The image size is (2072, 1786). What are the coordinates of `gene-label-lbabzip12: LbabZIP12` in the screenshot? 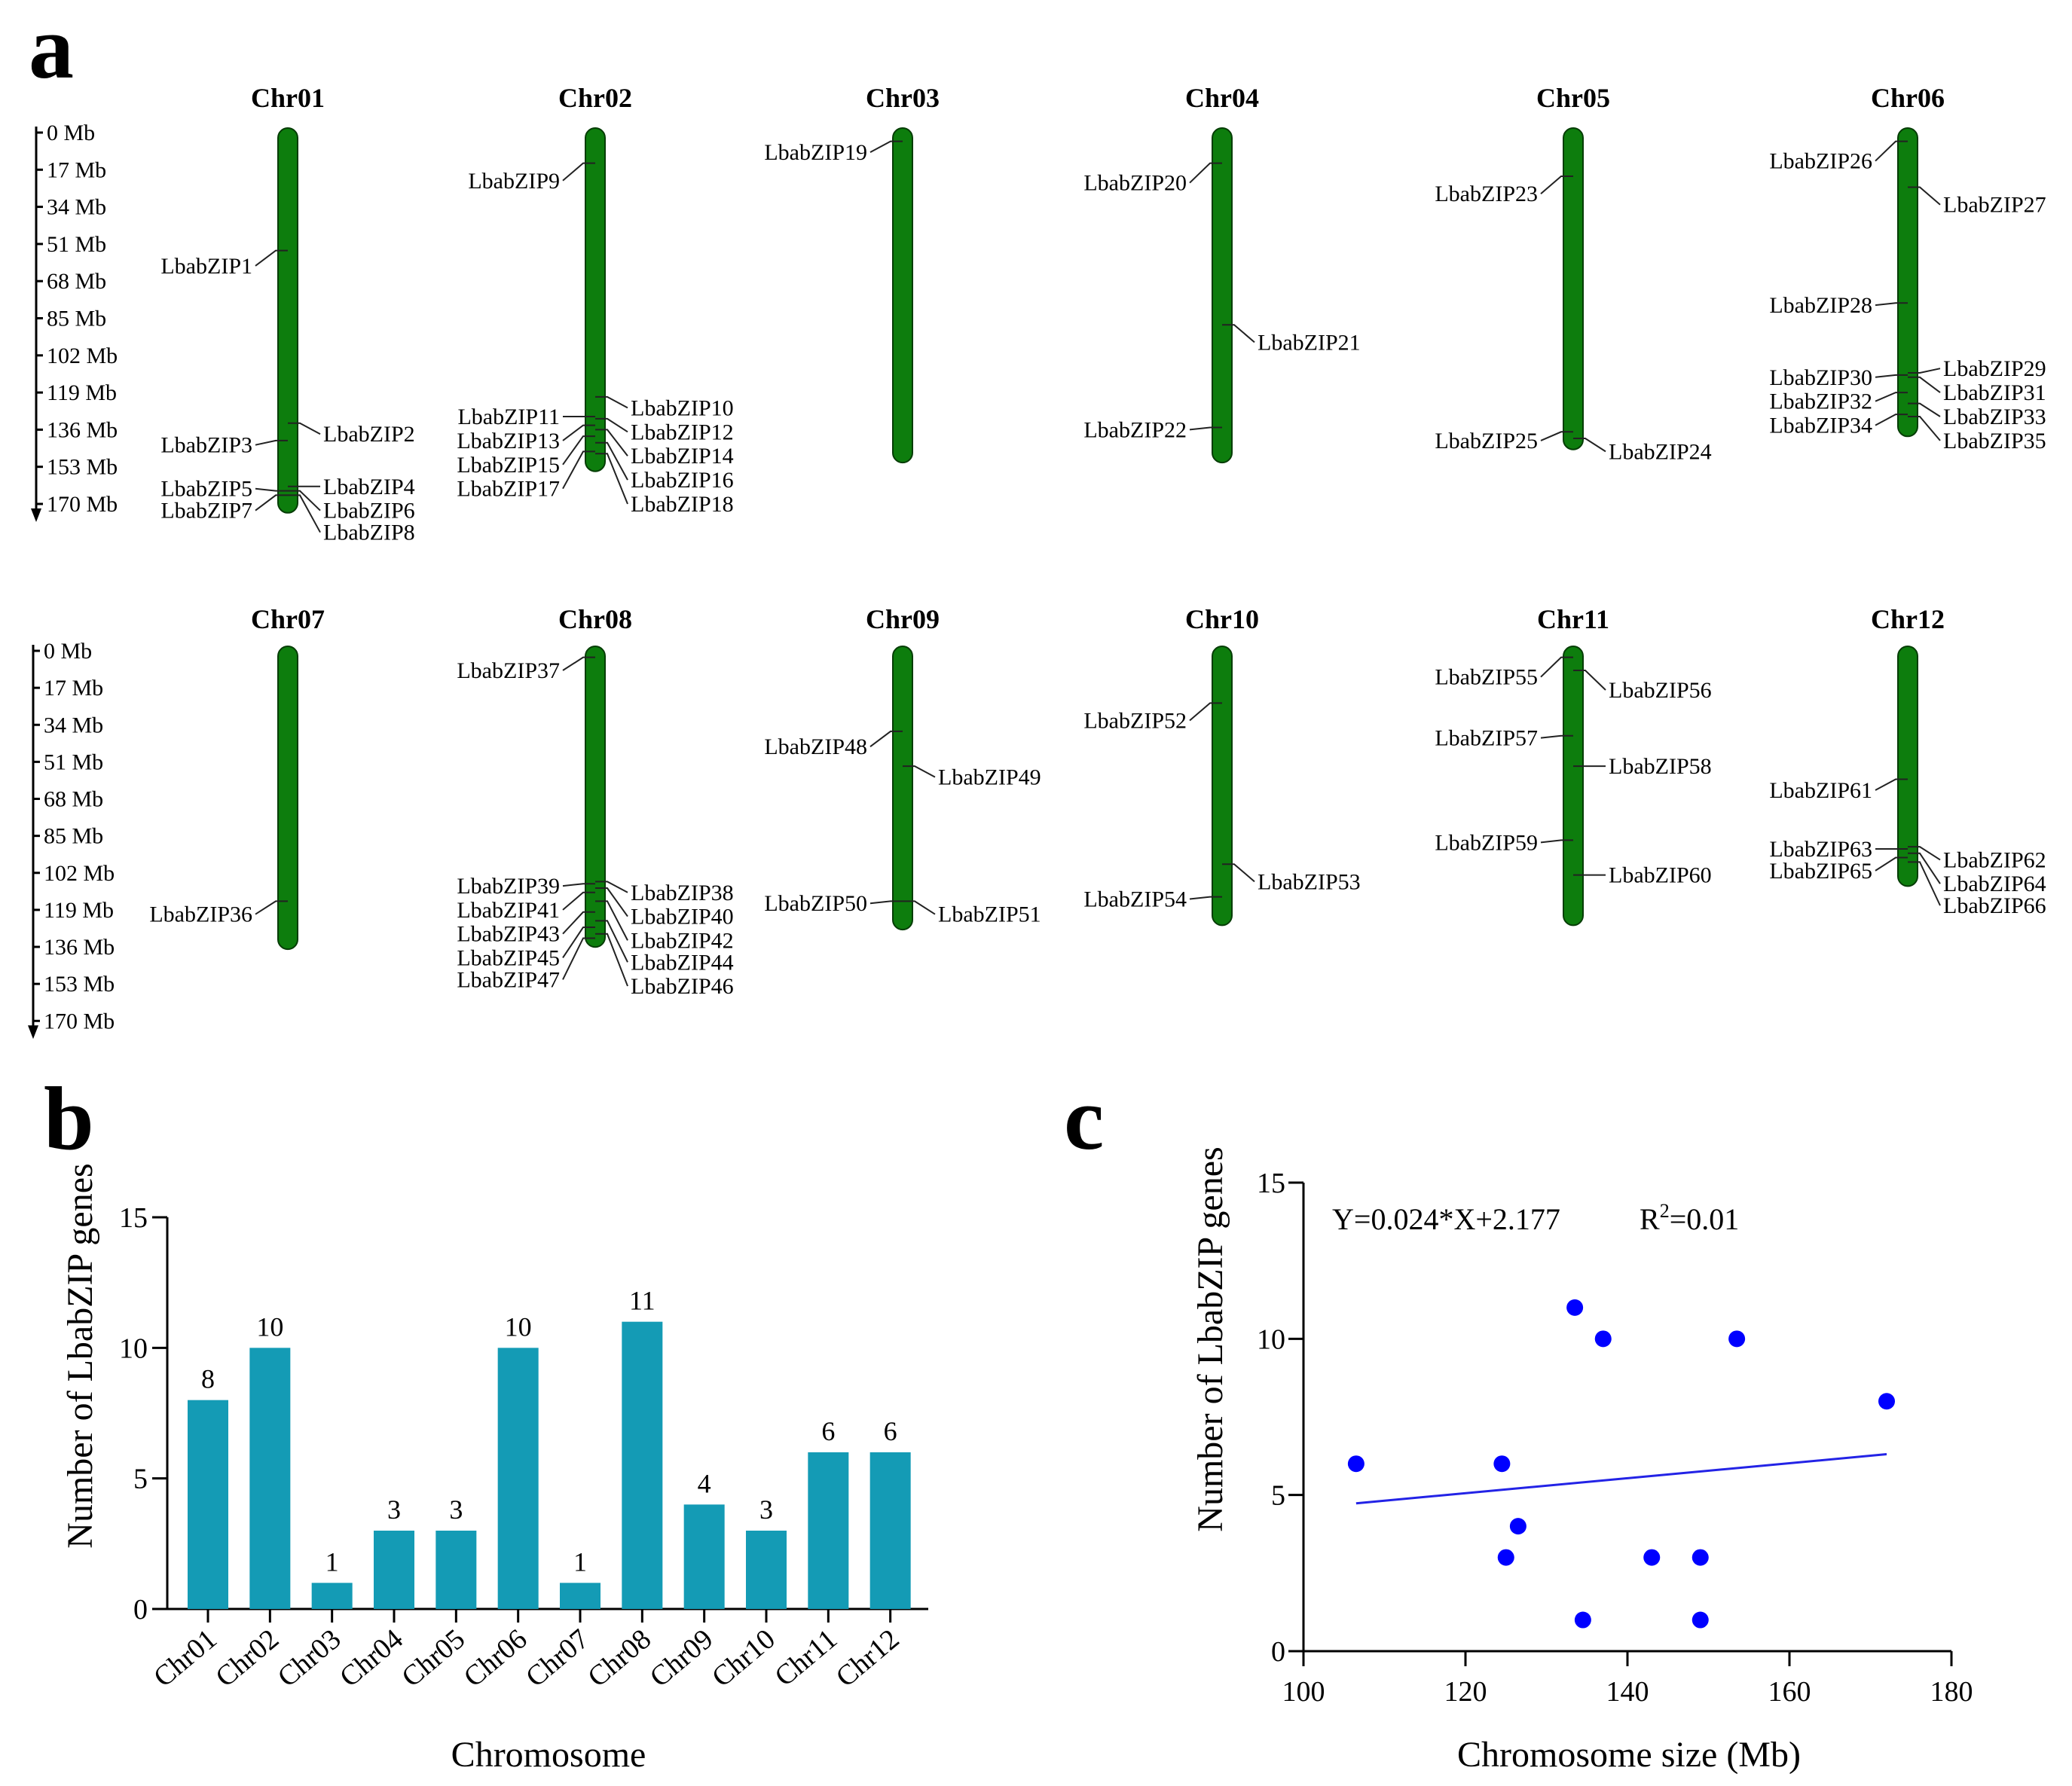 It's located at (682, 432).